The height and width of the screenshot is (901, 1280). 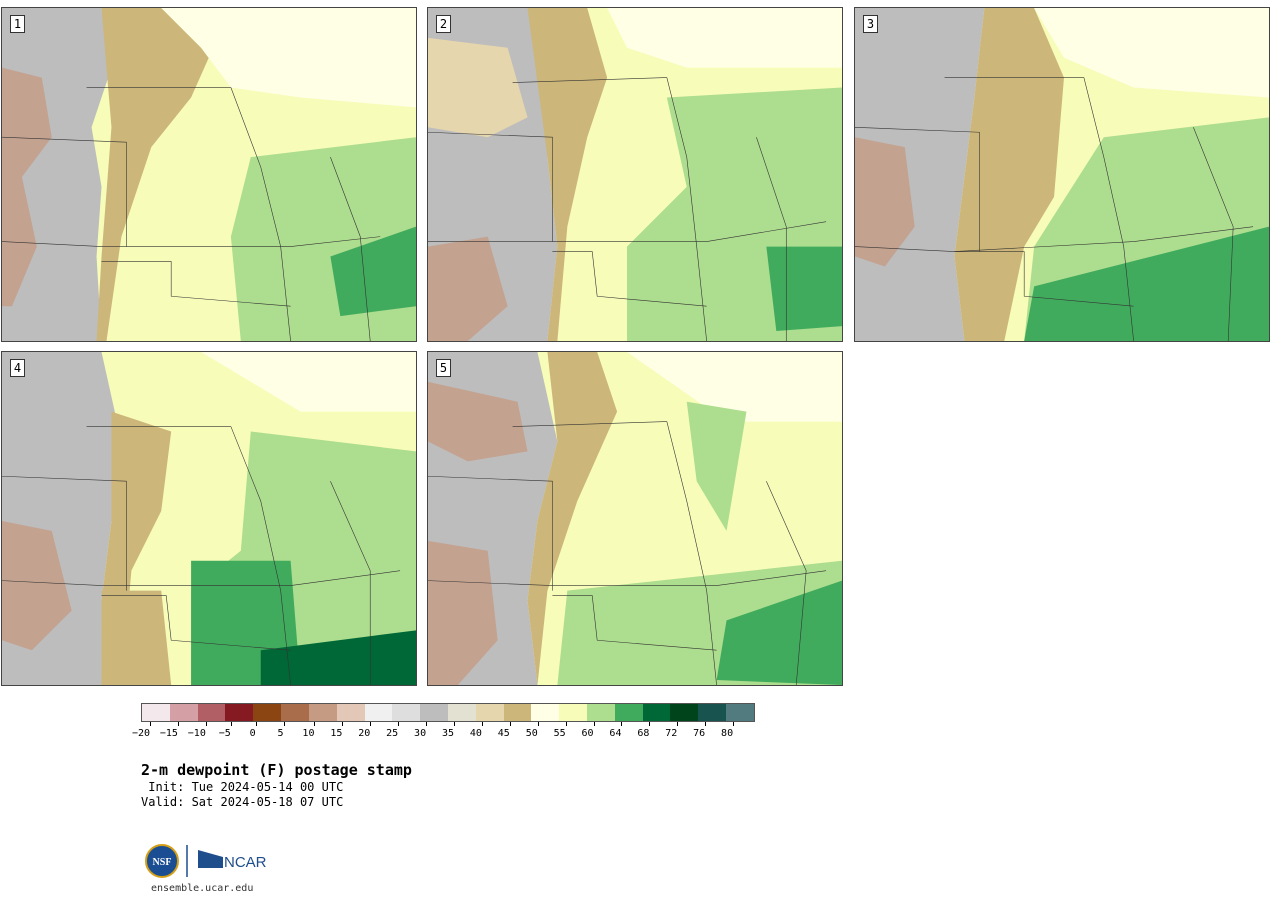 What do you see at coordinates (479, 730) in the screenshot?
I see `colorbar-tick-label: 40` at bounding box center [479, 730].